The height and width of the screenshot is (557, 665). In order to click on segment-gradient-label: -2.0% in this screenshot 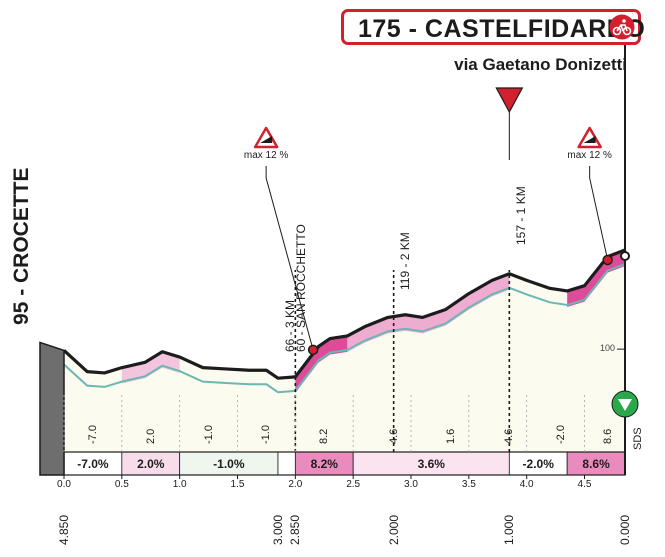, I will do `click(538, 463)`.